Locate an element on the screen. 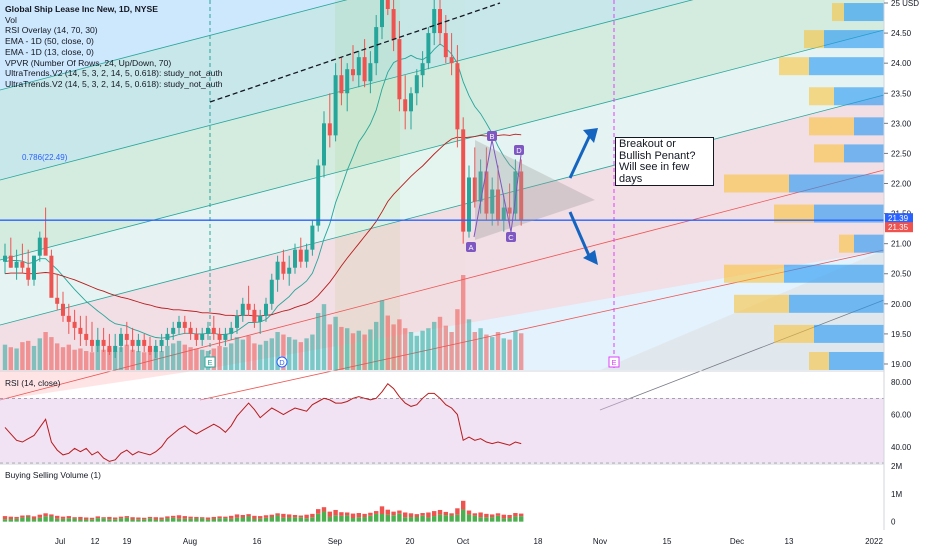  price-tag-label: 21.39 is located at coordinates (898, 218).